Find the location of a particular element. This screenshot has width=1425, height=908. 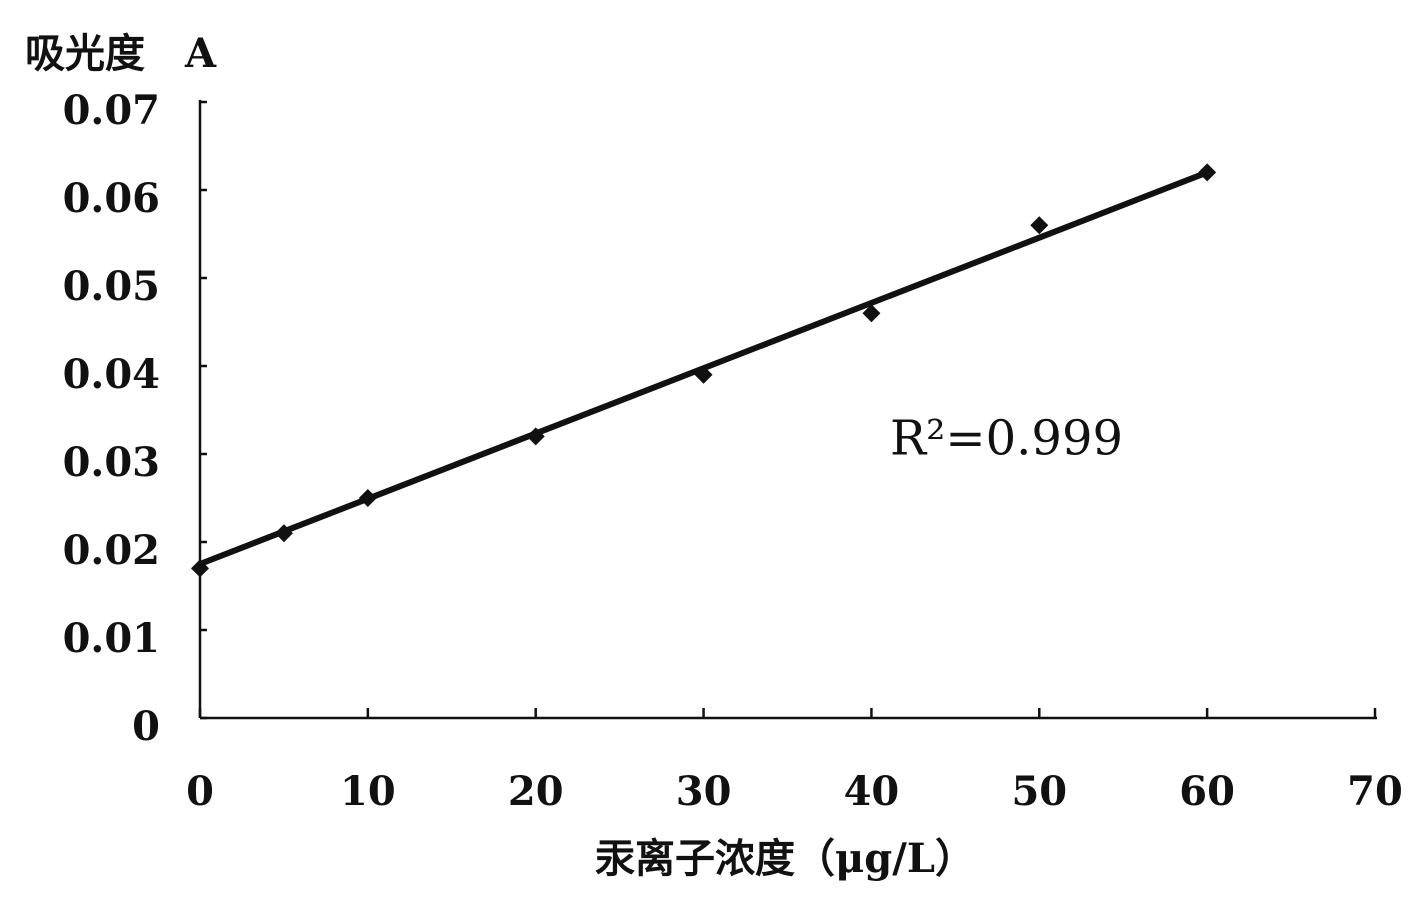

x-tick-label: 20 is located at coordinates (536, 791).